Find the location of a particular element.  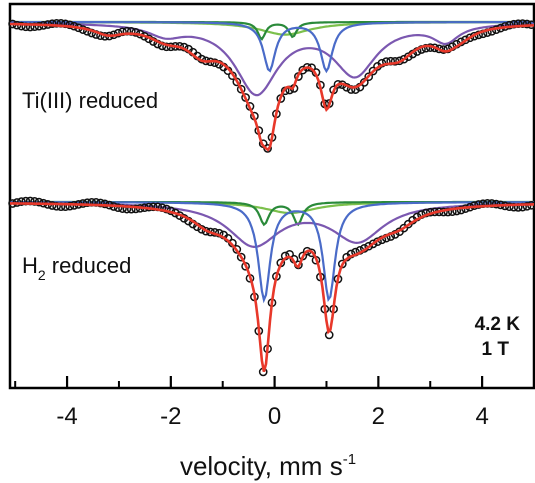

panel-label-h2-subscript: 2 is located at coordinates (42, 275).